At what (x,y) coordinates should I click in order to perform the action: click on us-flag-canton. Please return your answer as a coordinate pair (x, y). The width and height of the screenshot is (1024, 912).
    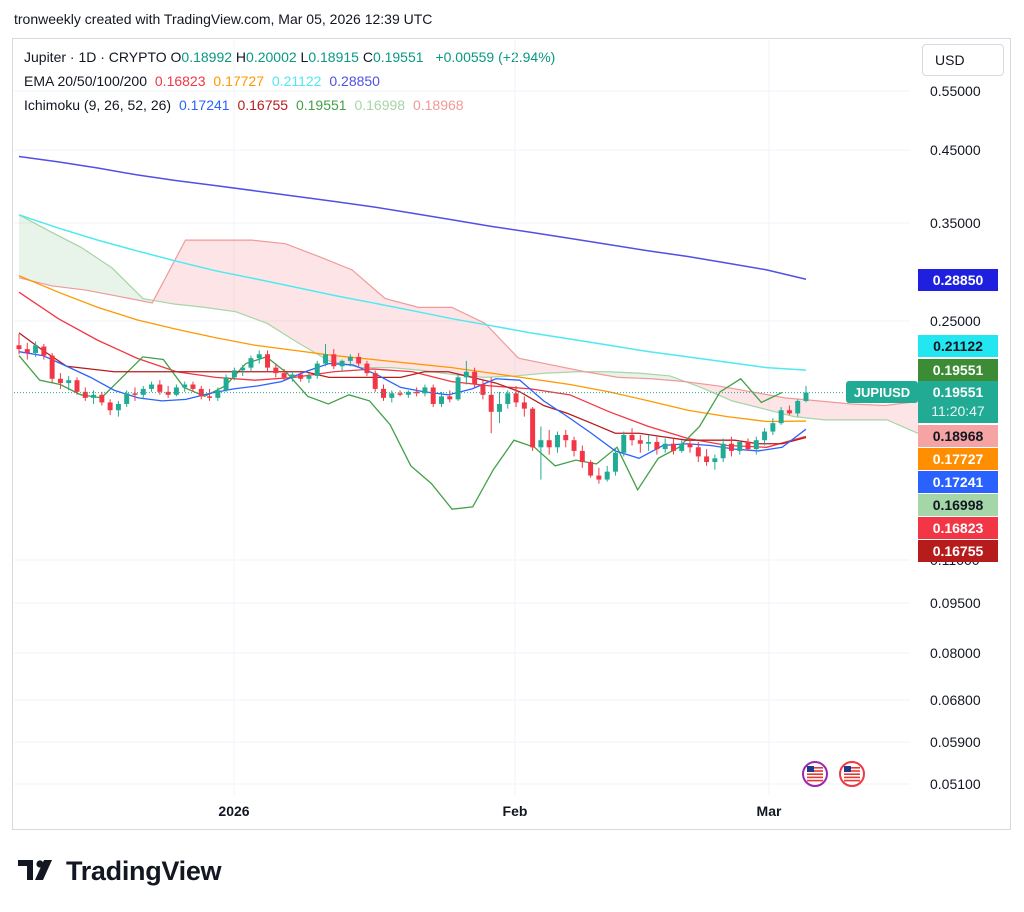
    Looking at the image, I should click on (810, 769).